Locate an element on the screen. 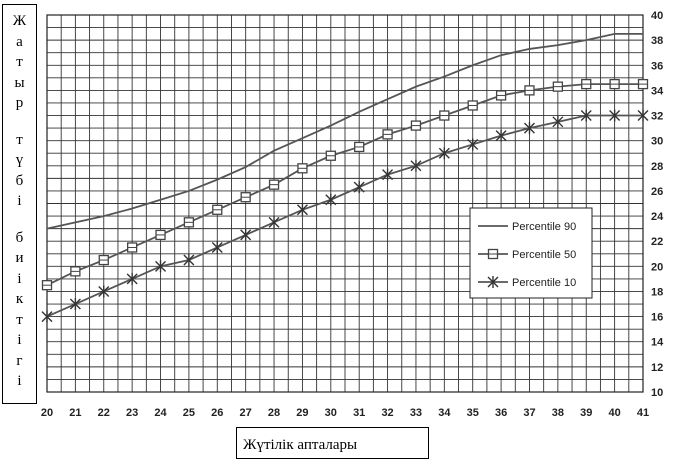 The image size is (683, 466). legend: Percentile 90 Percentile 50 Percentile 10 is located at coordinates (531, 253).